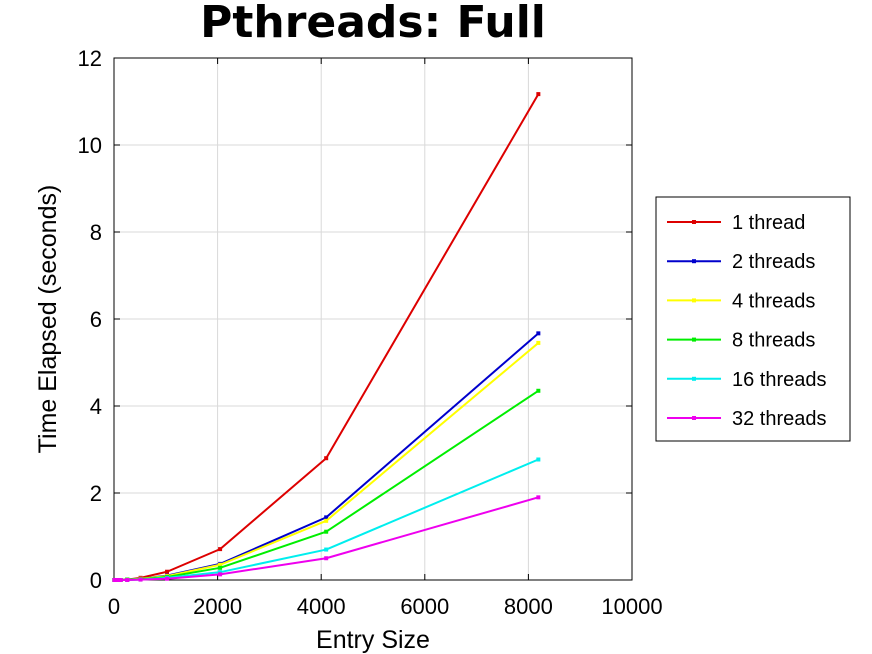 This screenshot has height=654, width=872. Describe the element at coordinates (321, 606) in the screenshot. I see `x-tick-label: 4000` at that location.